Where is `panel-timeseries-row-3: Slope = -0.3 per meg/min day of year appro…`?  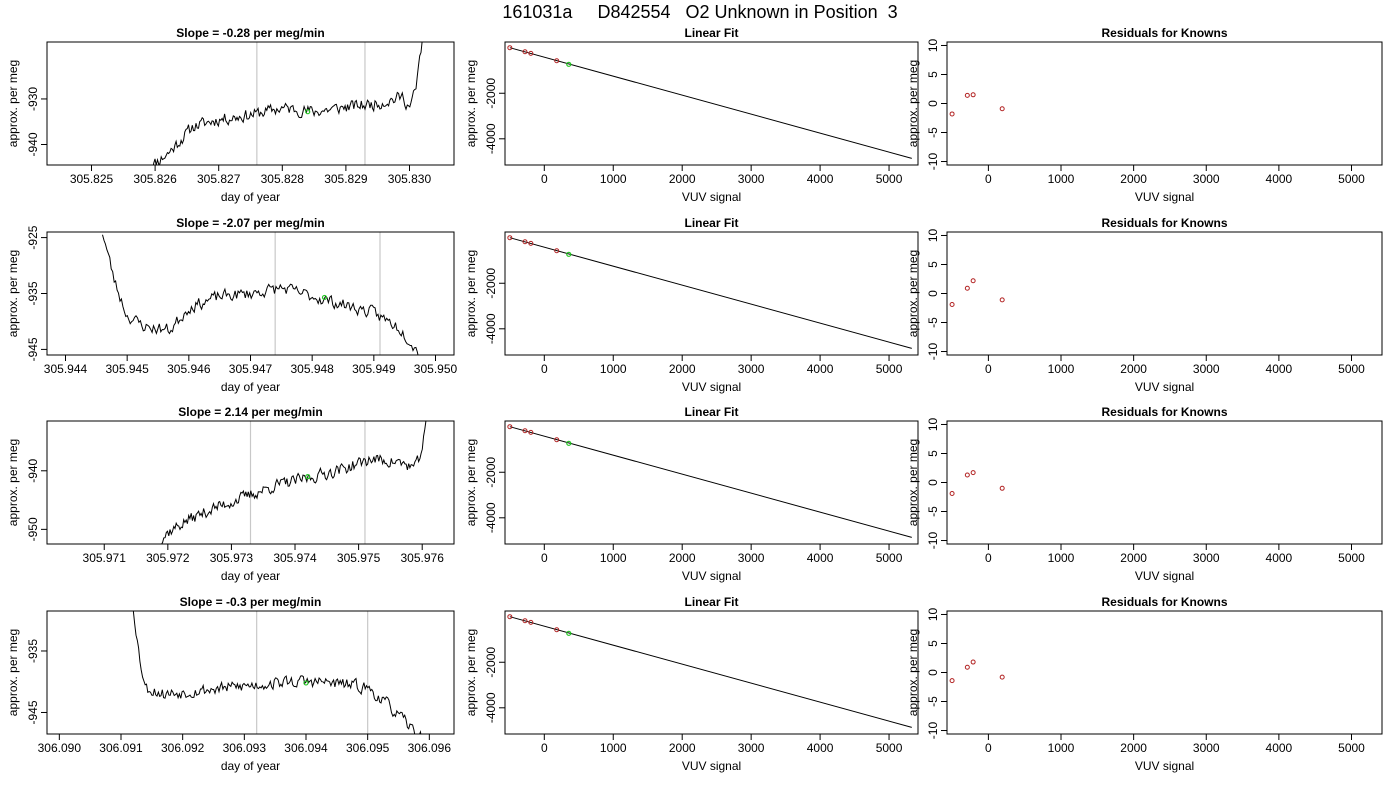
panel-timeseries-row-3: Slope = -0.3 per meg/min day of year appro… is located at coordinates (230, 684).